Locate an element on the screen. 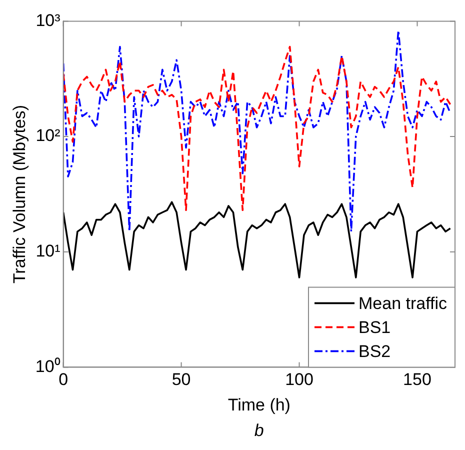  legend-label: BS1 is located at coordinates (374, 327).